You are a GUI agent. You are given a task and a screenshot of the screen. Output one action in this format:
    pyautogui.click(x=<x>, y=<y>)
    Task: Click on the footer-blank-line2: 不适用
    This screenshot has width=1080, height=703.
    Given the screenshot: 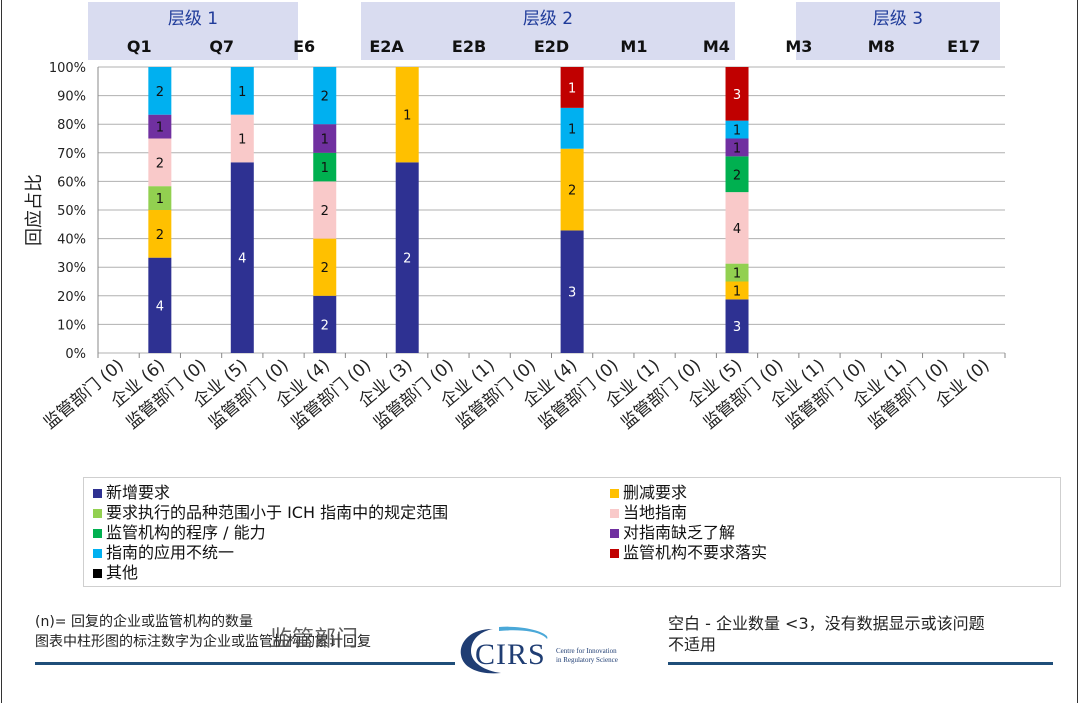 What is the action you would take?
    pyautogui.click(x=692, y=644)
    